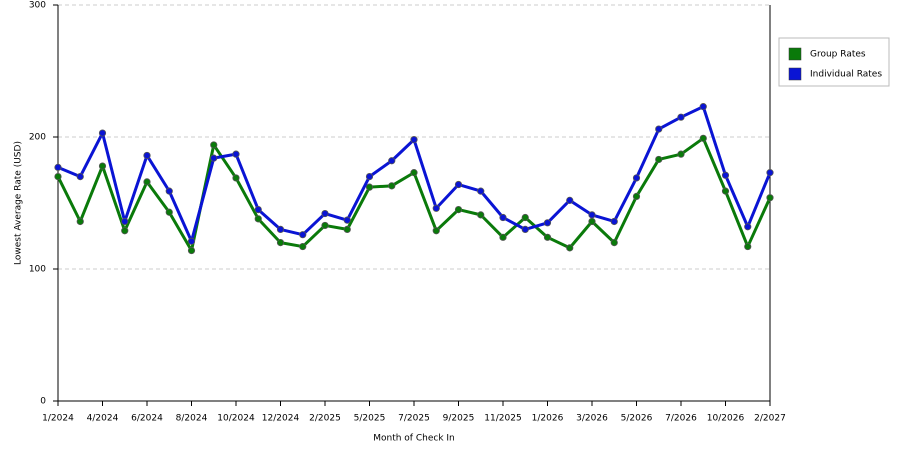 This screenshot has height=454, width=900. I want to click on x-tick-label: 7/2026, so click(681, 419).